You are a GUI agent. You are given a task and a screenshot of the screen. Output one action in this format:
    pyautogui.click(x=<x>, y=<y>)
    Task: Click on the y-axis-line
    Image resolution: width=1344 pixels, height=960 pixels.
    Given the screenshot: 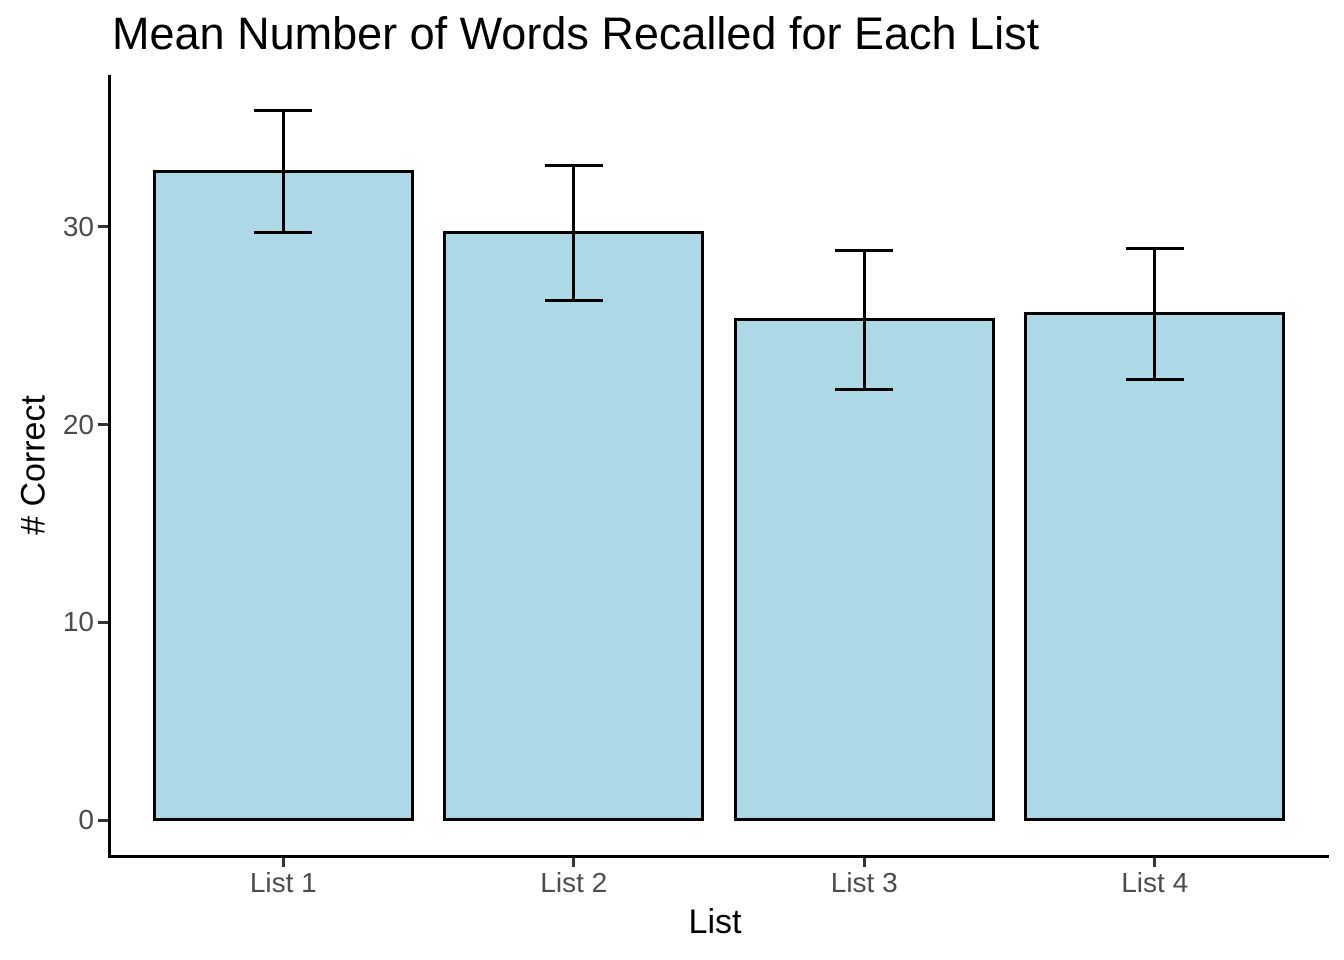 What is the action you would take?
    pyautogui.click(x=109, y=466)
    